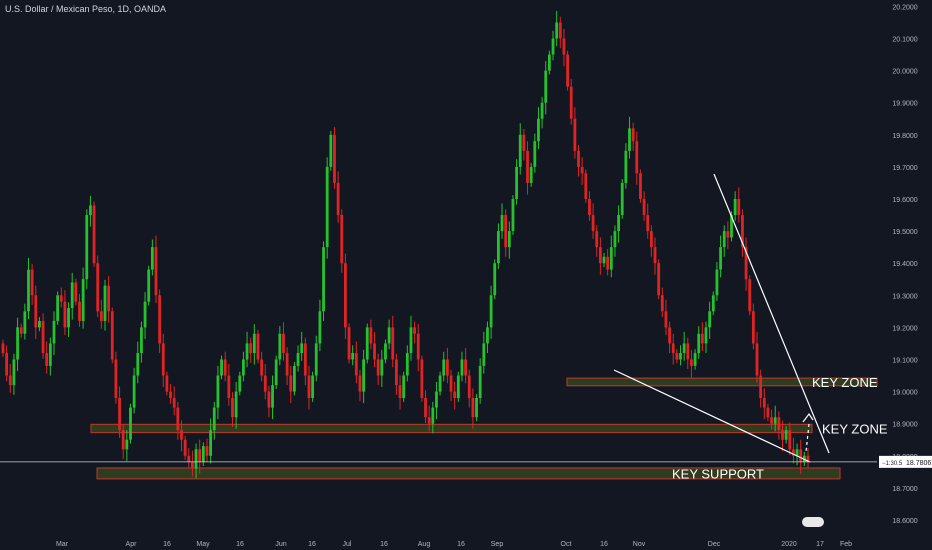 The image size is (932, 550). What do you see at coordinates (312, 544) in the screenshot?
I see `x-tick-label: 16` at bounding box center [312, 544].